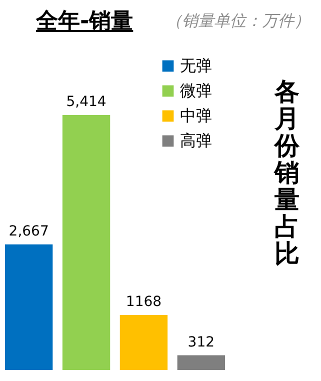 This screenshot has width=321, height=381. Describe the element at coordinates (86, 102) in the screenshot. I see `data-label: 5,414` at that location.